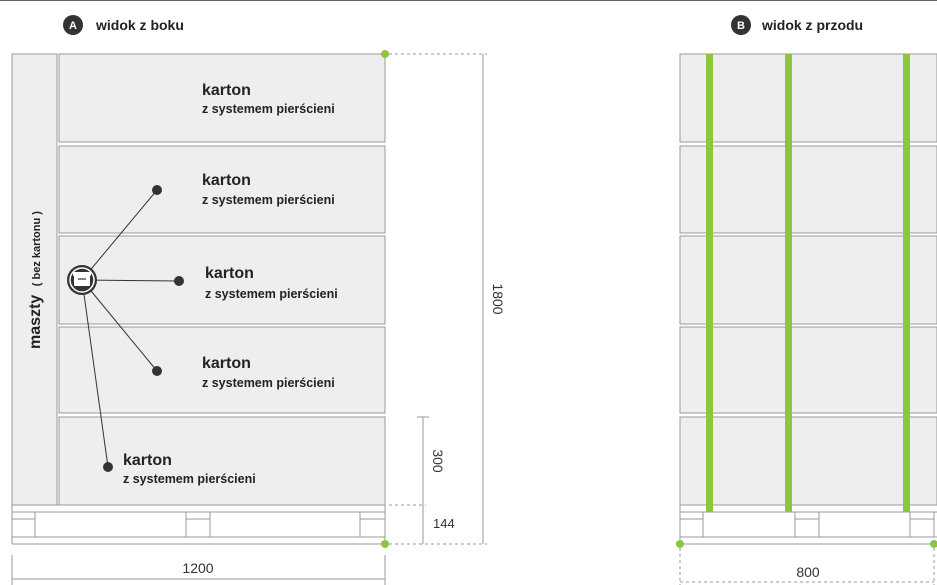 This screenshot has width=937, height=585. I want to click on carton-2-title: karton, so click(226, 180).